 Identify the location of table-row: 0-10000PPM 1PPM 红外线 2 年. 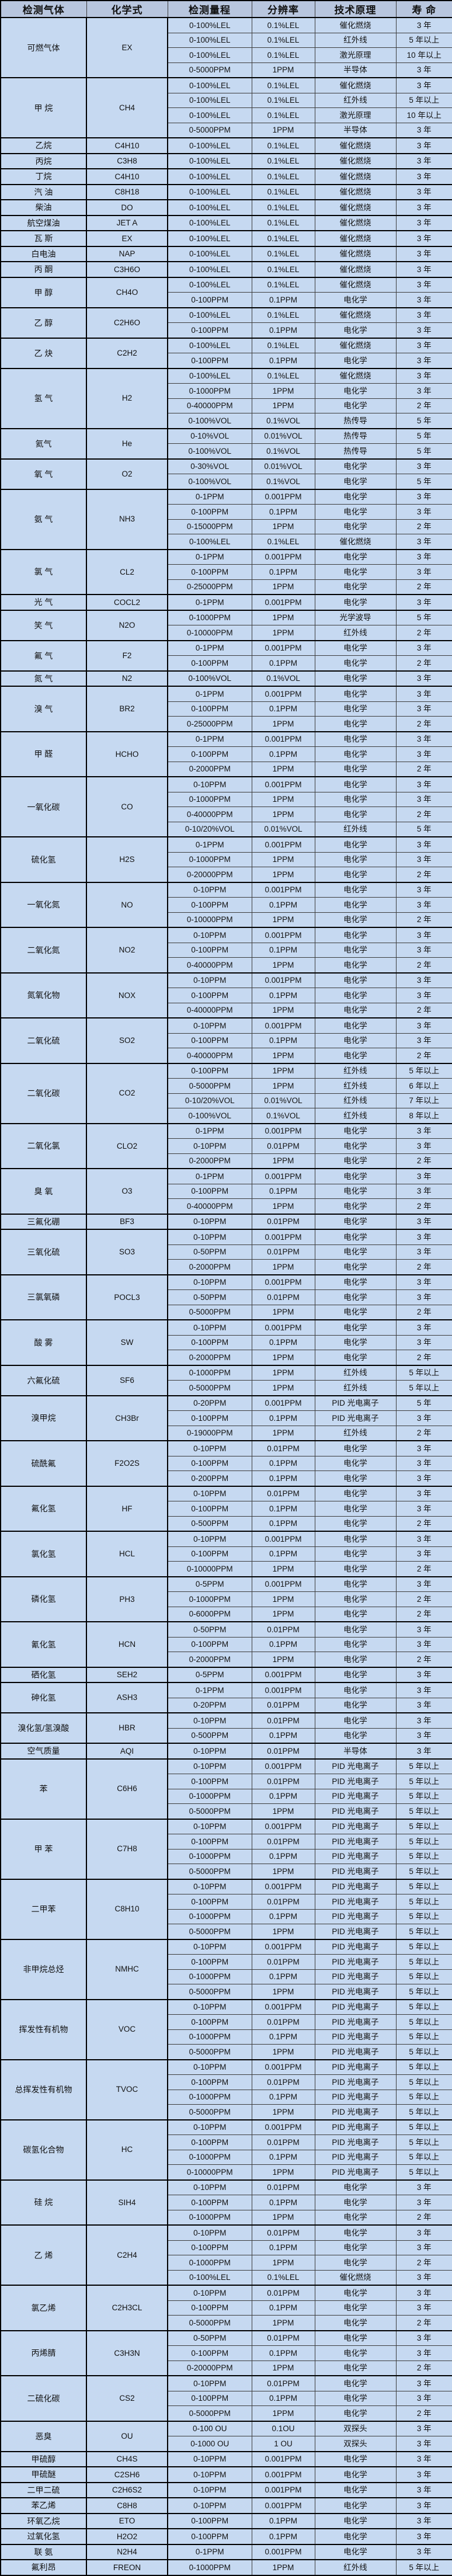
(227, 633).